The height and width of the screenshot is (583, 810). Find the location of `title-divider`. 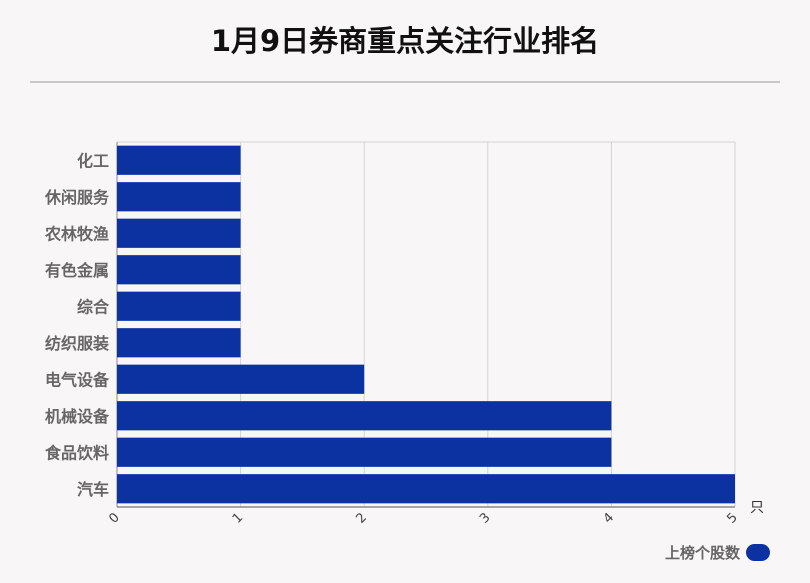

title-divider is located at coordinates (405, 82).